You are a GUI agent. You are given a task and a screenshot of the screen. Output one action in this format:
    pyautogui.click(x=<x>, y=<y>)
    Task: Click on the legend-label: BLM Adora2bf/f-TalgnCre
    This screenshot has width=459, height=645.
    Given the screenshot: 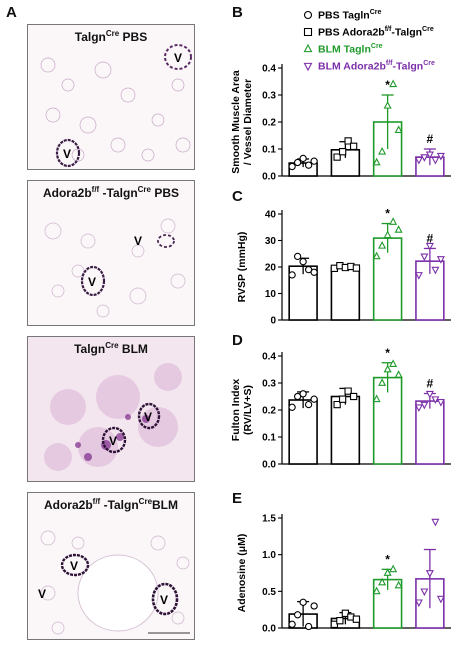 What is the action you would take?
    pyautogui.click(x=376, y=66)
    